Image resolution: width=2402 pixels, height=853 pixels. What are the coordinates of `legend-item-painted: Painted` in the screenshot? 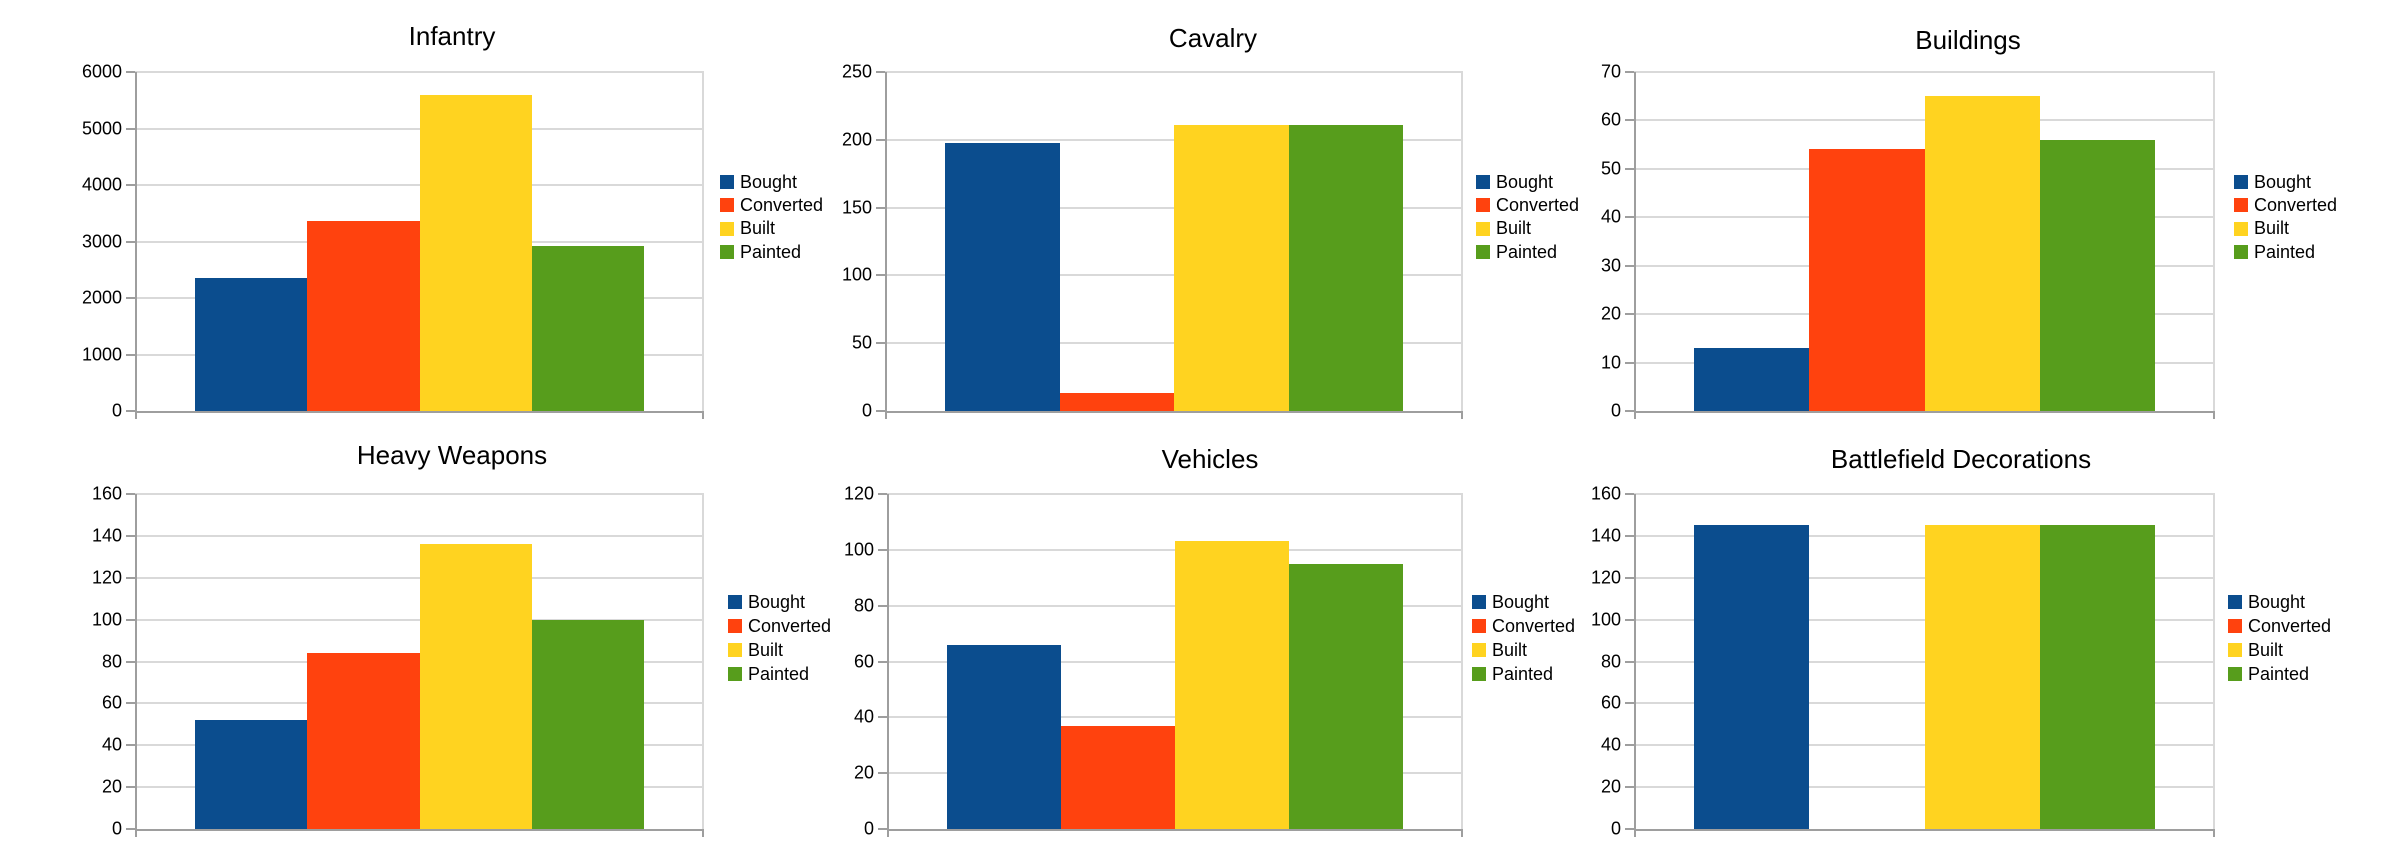 It's located at (2268, 674).